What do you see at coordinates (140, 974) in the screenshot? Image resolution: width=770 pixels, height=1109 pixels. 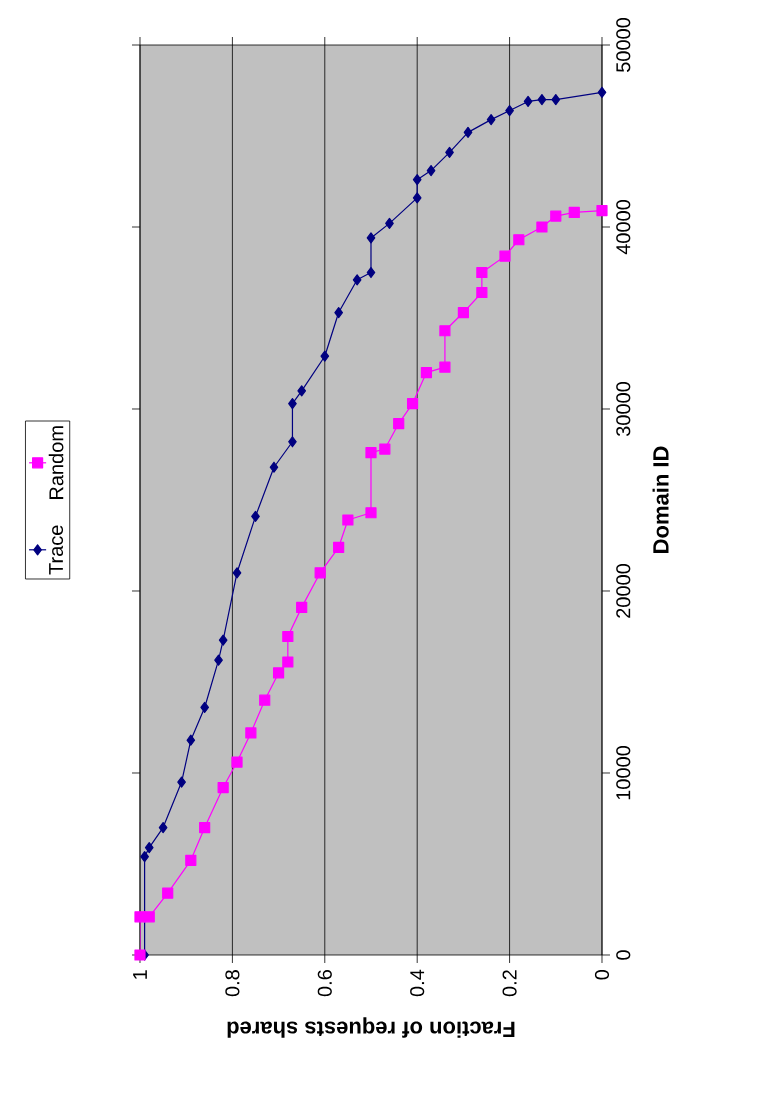 I see `x-tick-label: 1` at bounding box center [140, 974].